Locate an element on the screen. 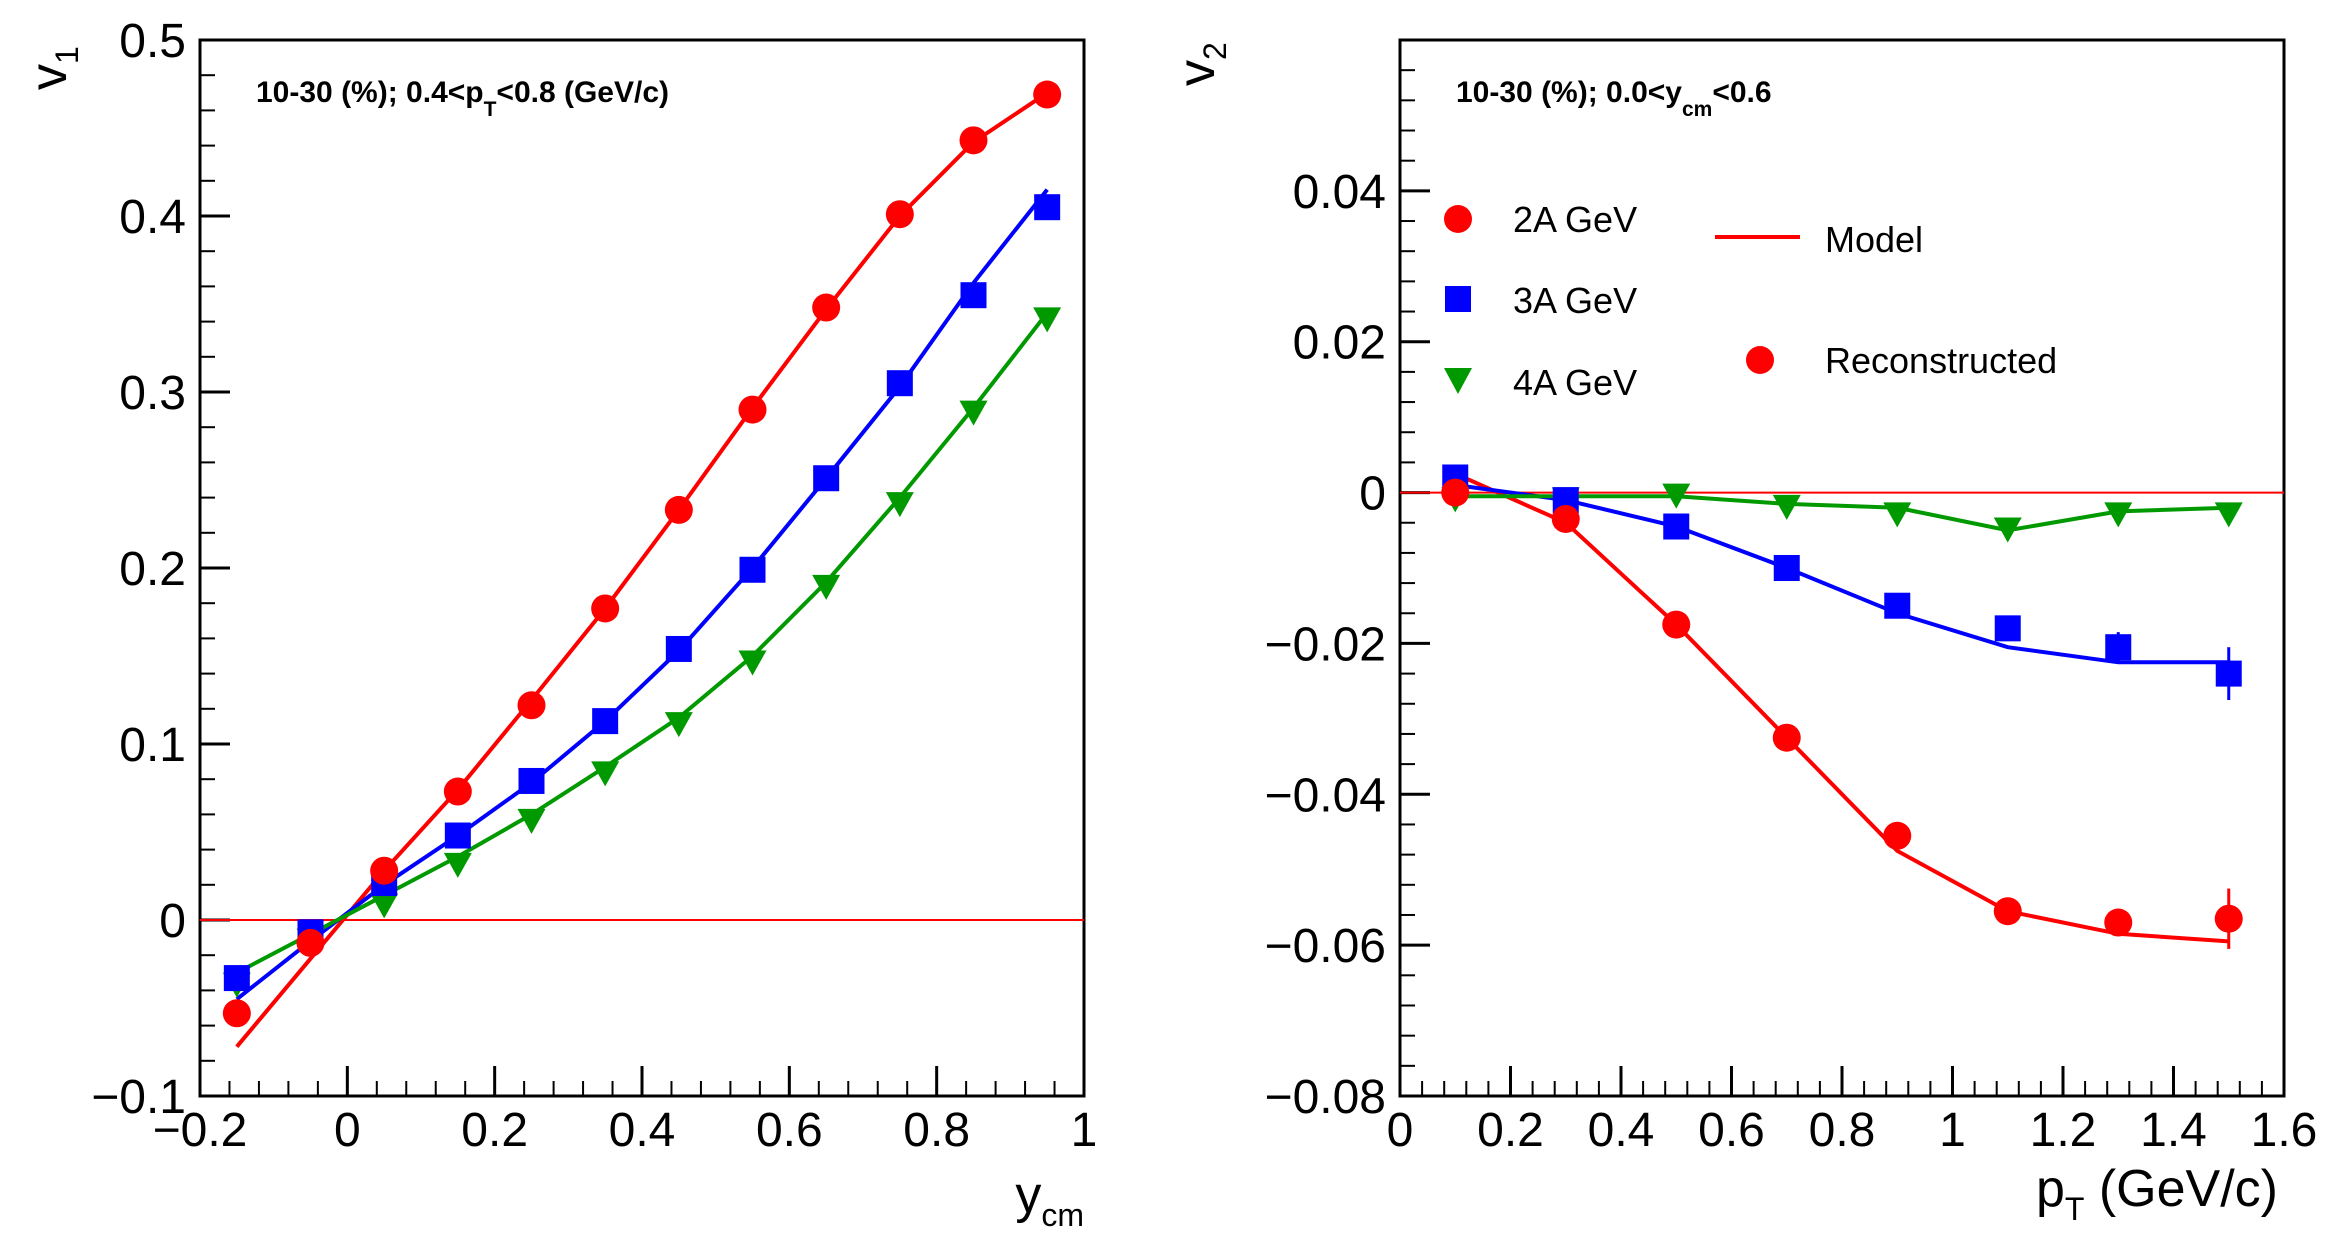 The width and height of the screenshot is (2328, 1248). legend-label-reconstructed: Reconstructed is located at coordinates (1941, 360).